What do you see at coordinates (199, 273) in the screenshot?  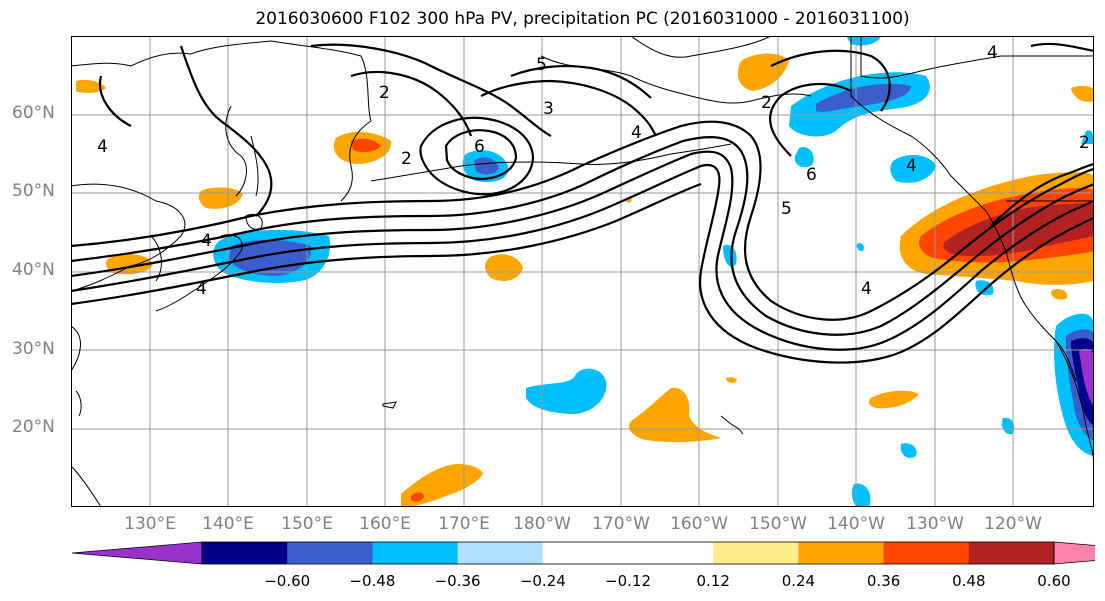 I see `coast-japan` at bounding box center [199, 273].